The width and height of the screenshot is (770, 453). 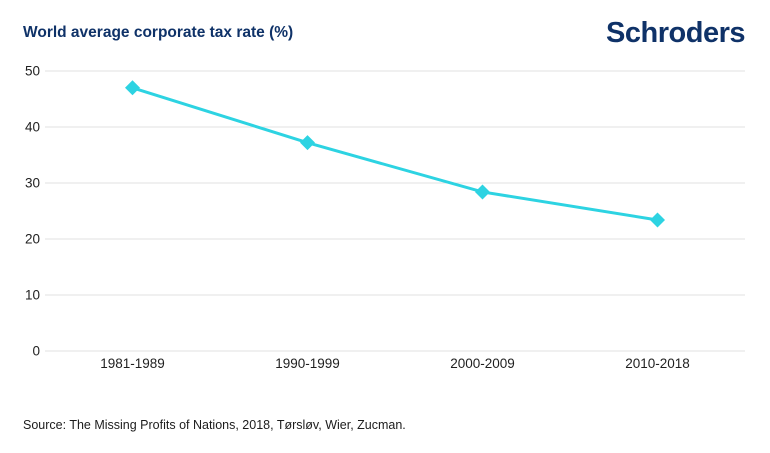 I want to click on y-axis-tick-label: 50, so click(x=32, y=71).